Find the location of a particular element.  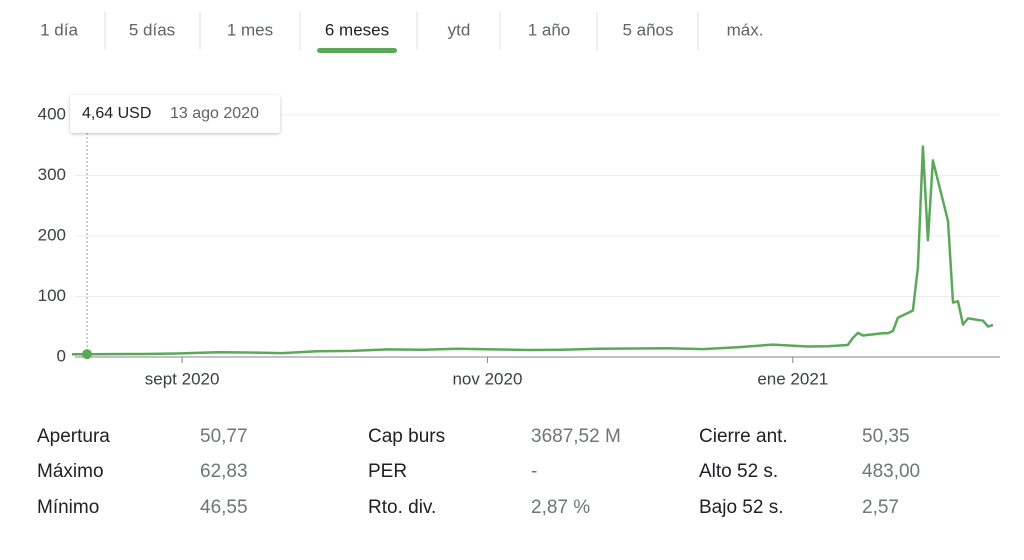

y-tick-label: 200 is located at coordinates (52, 234).